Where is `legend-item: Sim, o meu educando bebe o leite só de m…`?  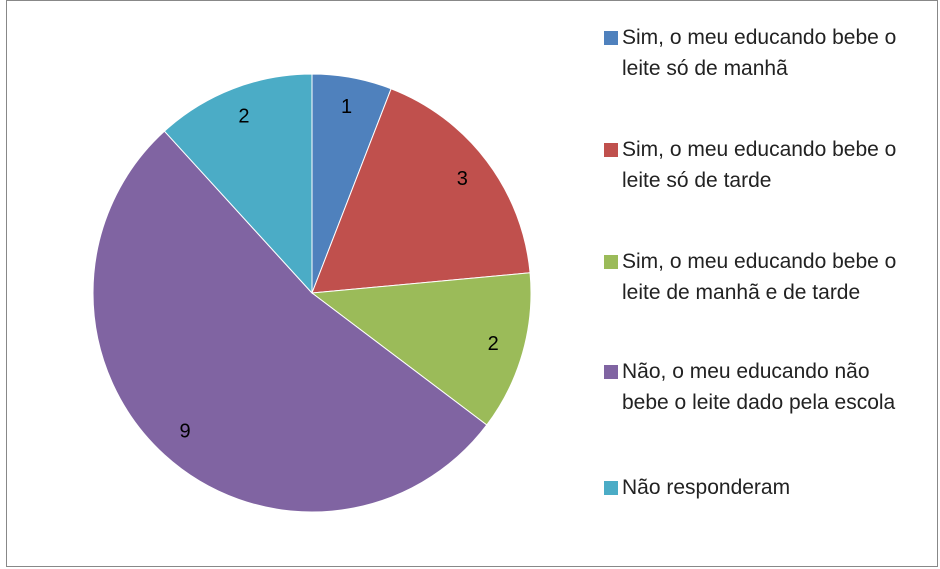 legend-item: Sim, o meu educando bebe o leite só de m… is located at coordinates (754, 53).